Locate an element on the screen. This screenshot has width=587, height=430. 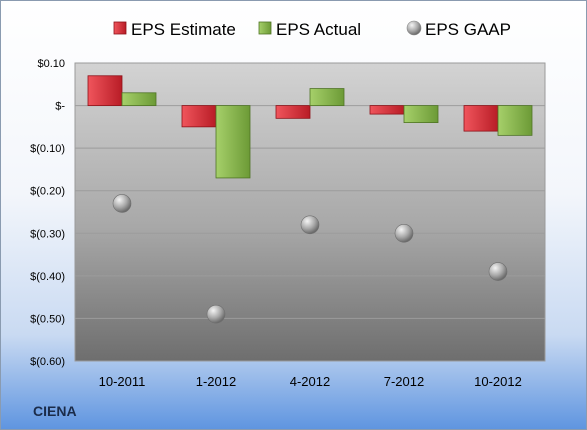
y-tick-label: $- is located at coordinates (60, 107).